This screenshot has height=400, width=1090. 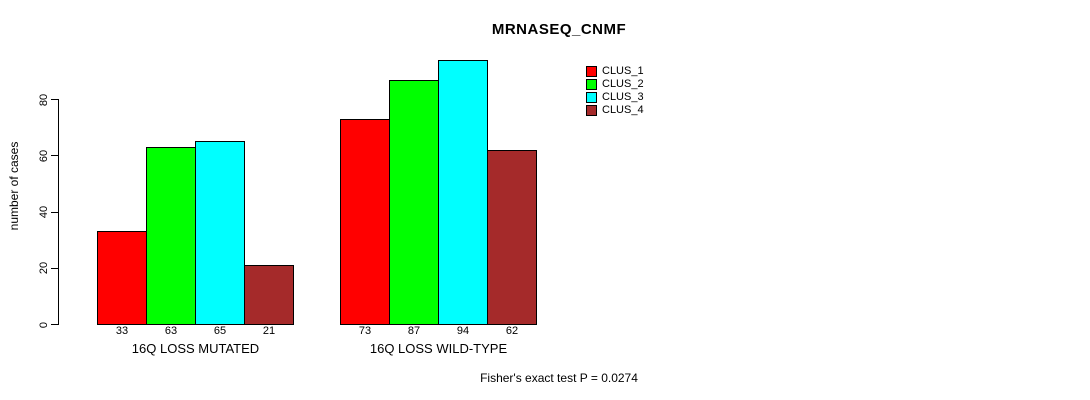 What do you see at coordinates (44, 212) in the screenshot?
I see `y-tick-label: 40` at bounding box center [44, 212].